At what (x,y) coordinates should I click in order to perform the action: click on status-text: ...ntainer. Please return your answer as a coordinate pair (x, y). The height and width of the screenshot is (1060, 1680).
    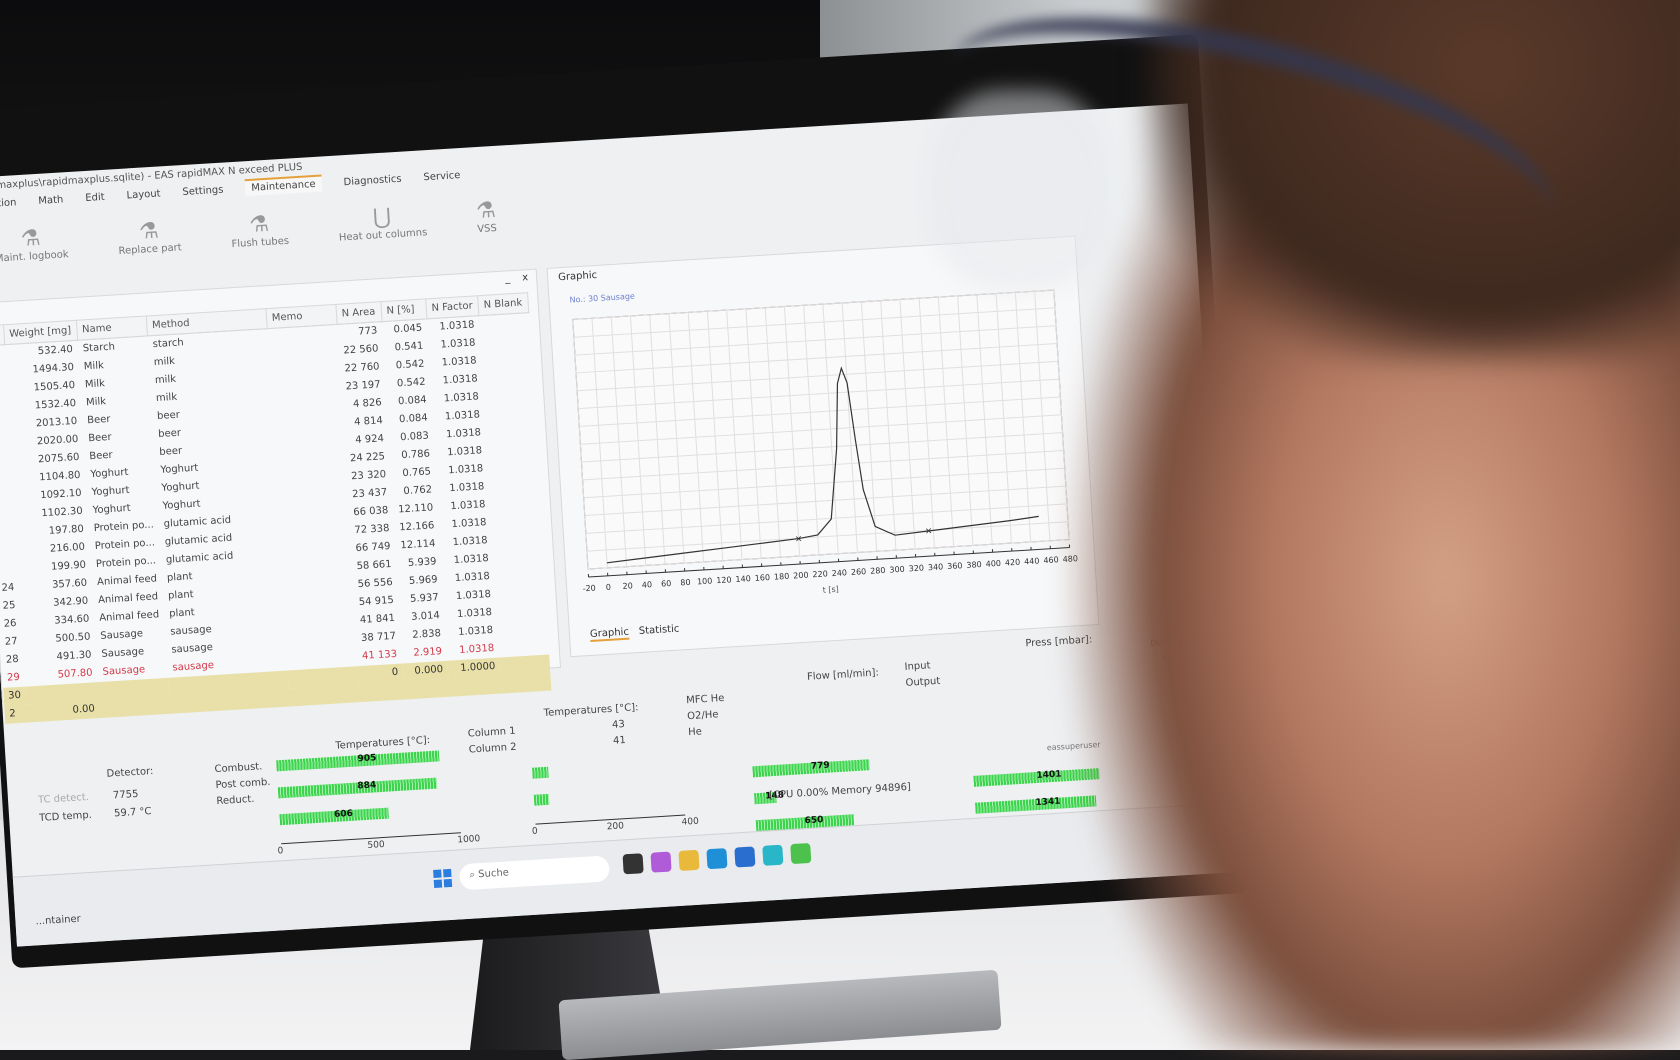
    Looking at the image, I should click on (58, 921).